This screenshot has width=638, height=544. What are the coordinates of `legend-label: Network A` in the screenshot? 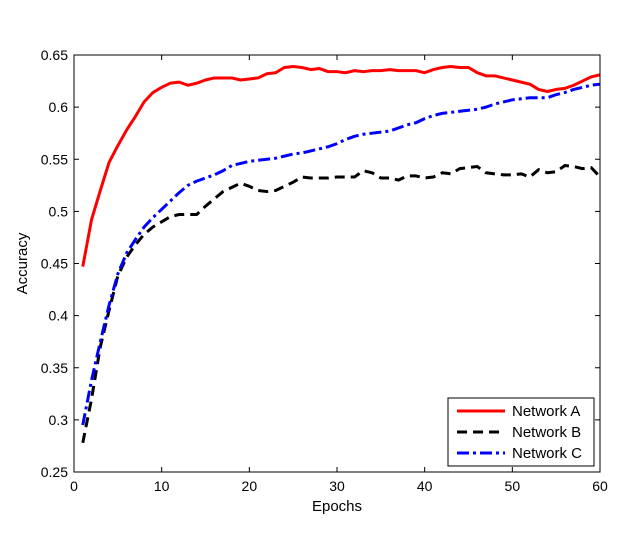 It's located at (546, 411).